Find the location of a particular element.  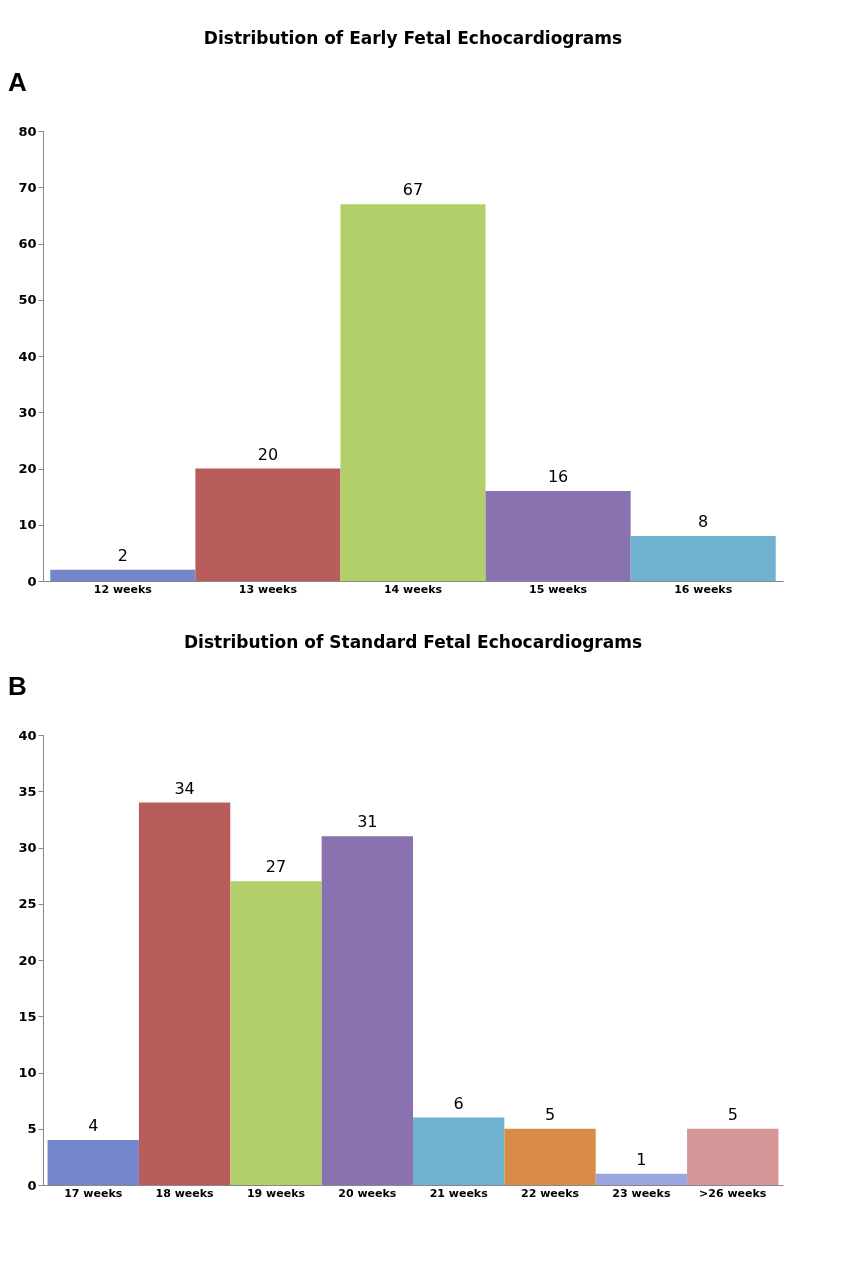

x-tick-label: 19 weeks is located at coordinates (276, 1193).